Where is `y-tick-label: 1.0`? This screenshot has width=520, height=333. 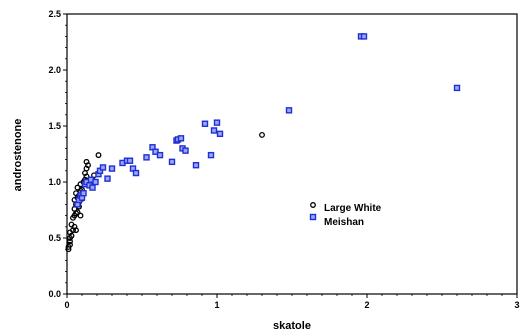 y-tick-label: 1.0 is located at coordinates (54, 182).